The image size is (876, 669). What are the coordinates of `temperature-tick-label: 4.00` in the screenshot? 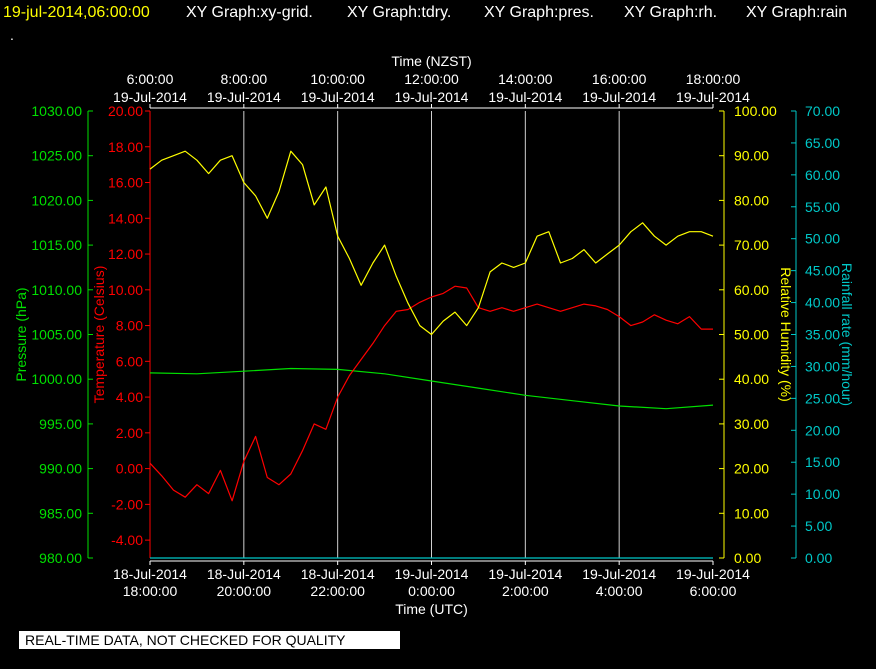 It's located at (129, 397).